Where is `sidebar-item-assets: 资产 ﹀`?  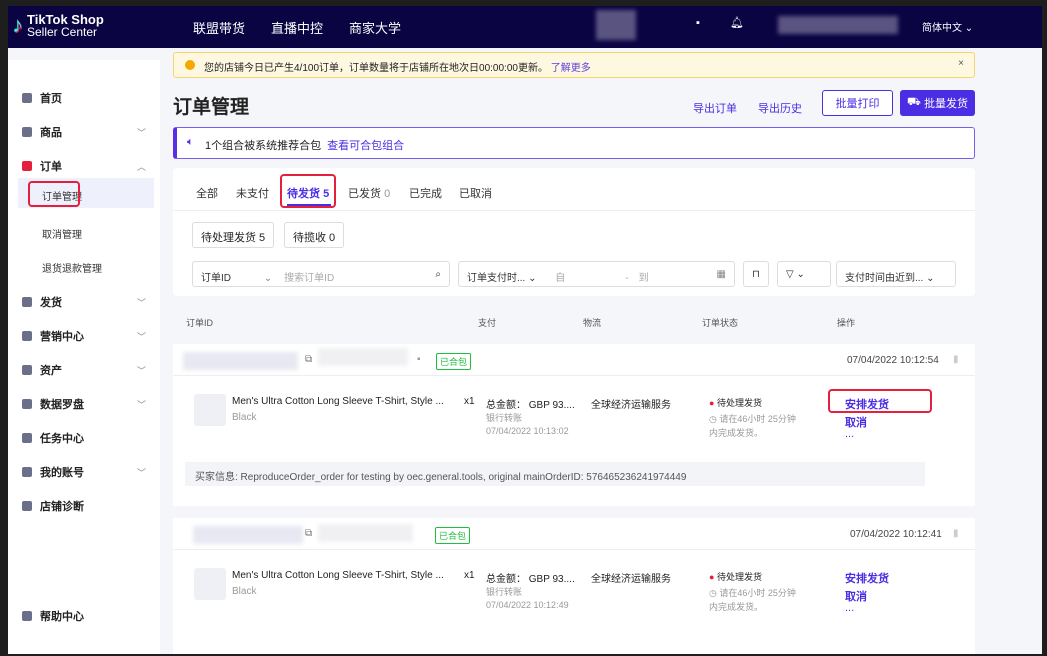
sidebar-item-assets: 资产 ﹀ is located at coordinates (84, 370).